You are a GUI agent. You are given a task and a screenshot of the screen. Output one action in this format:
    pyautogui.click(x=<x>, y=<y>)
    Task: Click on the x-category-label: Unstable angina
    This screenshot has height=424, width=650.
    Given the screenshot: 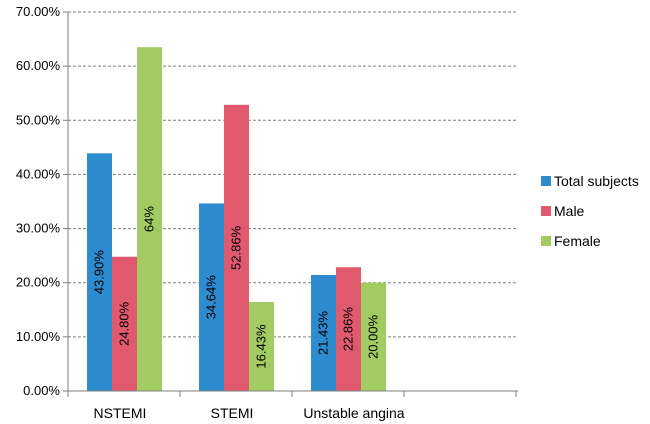 What is the action you would take?
    pyautogui.click(x=353, y=413)
    